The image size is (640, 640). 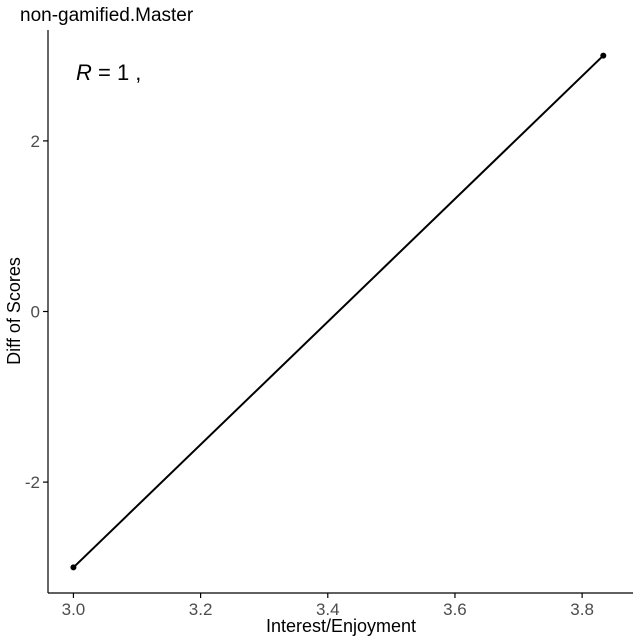 I want to click on x-tick-label: 3.6, so click(x=455, y=609).